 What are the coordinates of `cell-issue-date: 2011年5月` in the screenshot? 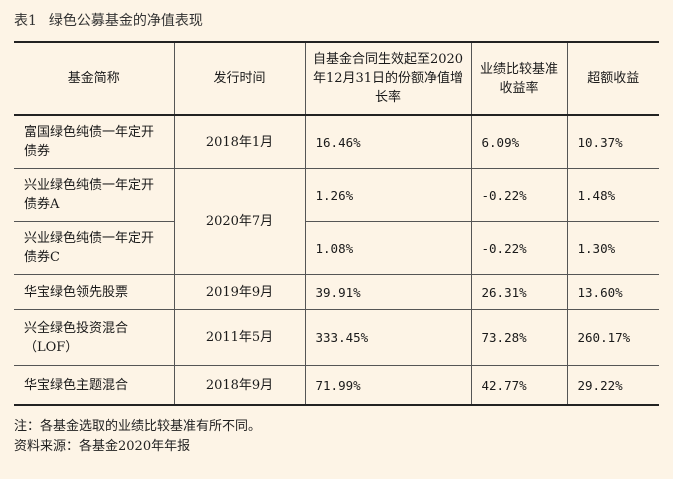 It's located at (239, 337).